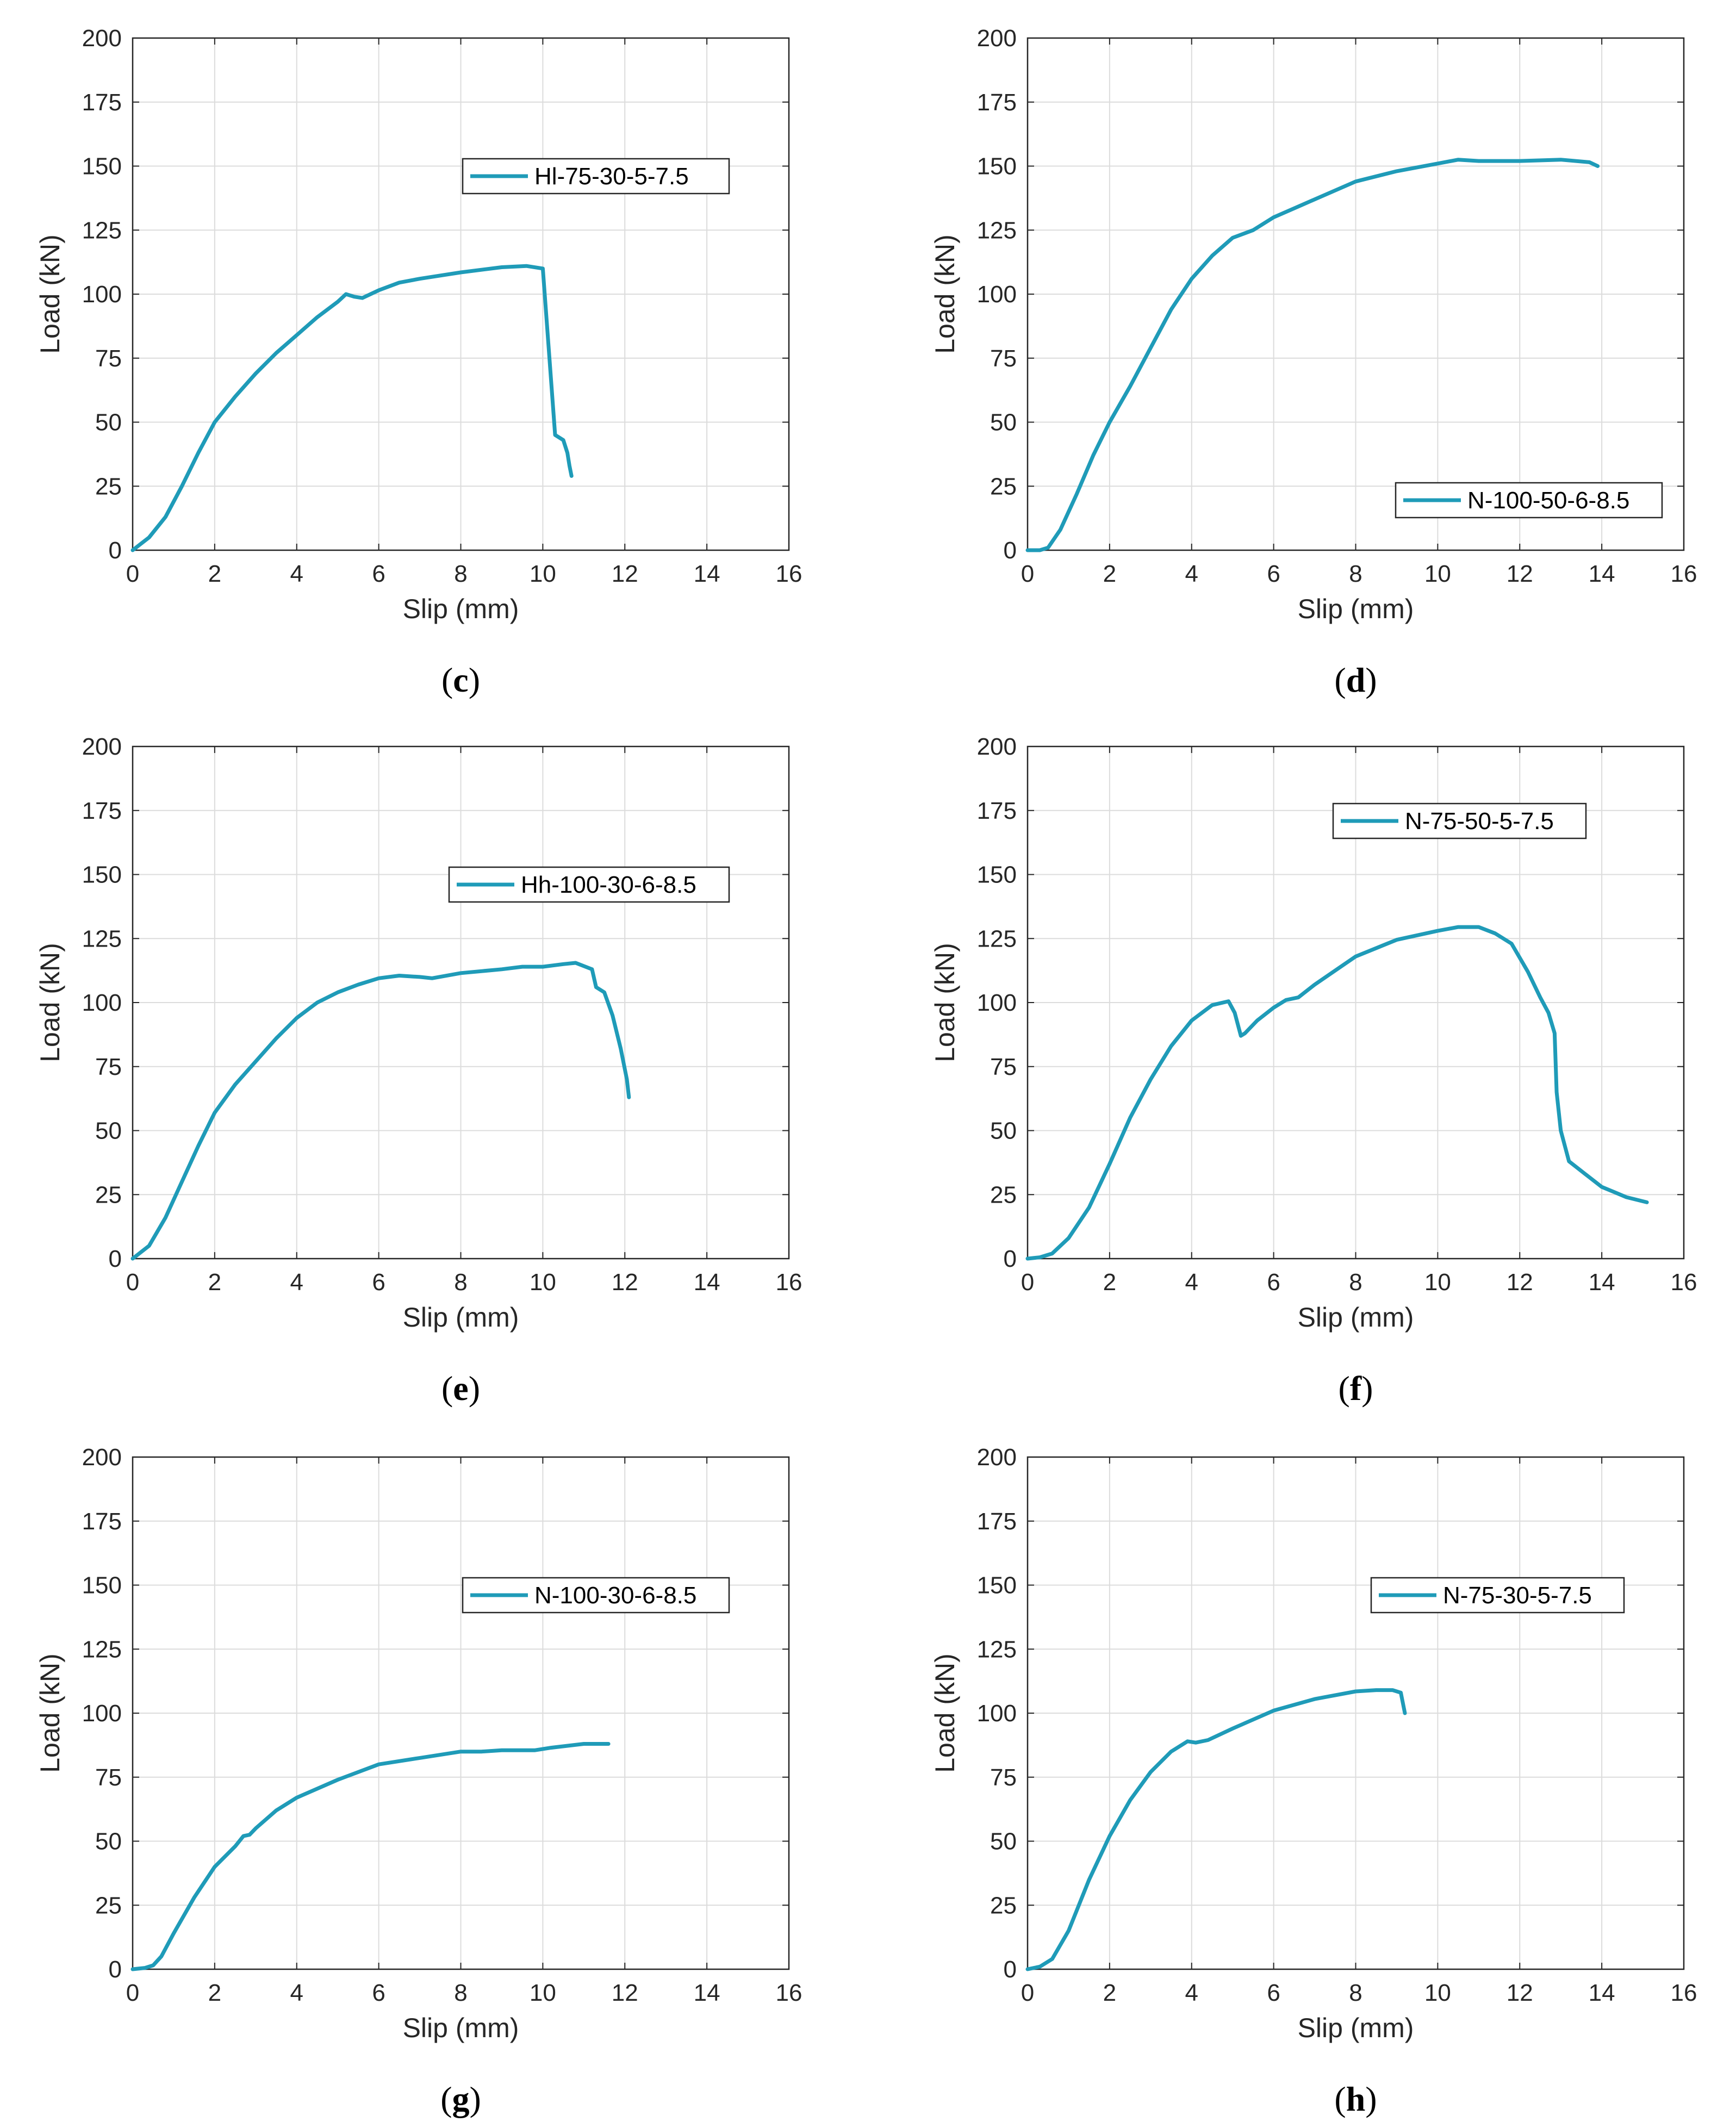 This screenshot has width=1736, height=2122. I want to click on panel-caption: (g), so click(460, 2099).